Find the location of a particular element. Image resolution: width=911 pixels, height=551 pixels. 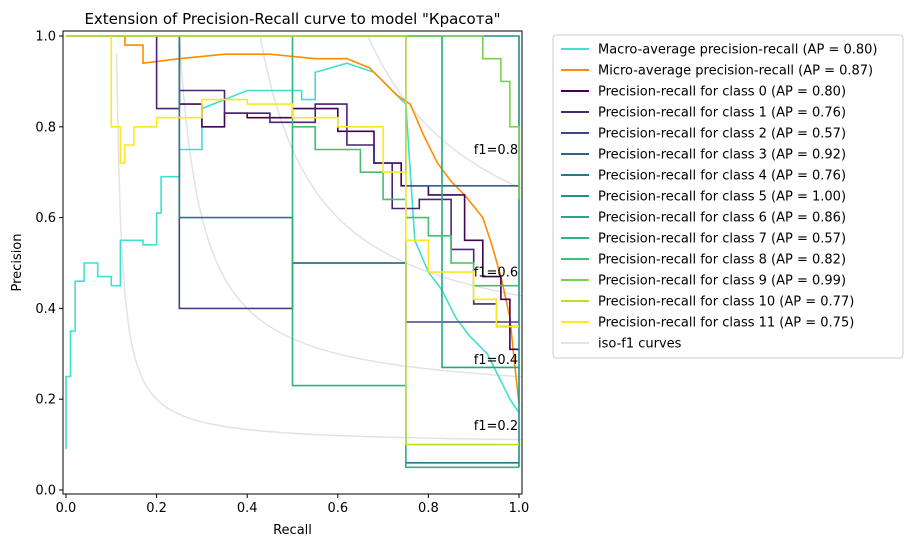

legend-entry: Precision-recall for class 0 (AP = 0.80) is located at coordinates (722, 92).